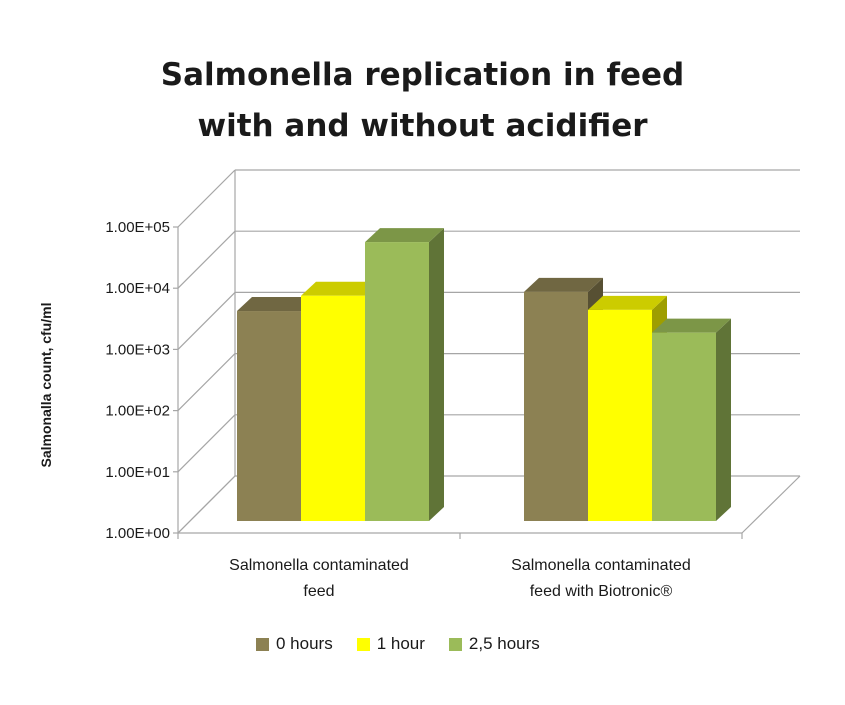 This screenshot has height=705, width=845. Describe the element at coordinates (137, 411) in the screenshot. I see `y-tick-label: 1.00E+02` at that location.